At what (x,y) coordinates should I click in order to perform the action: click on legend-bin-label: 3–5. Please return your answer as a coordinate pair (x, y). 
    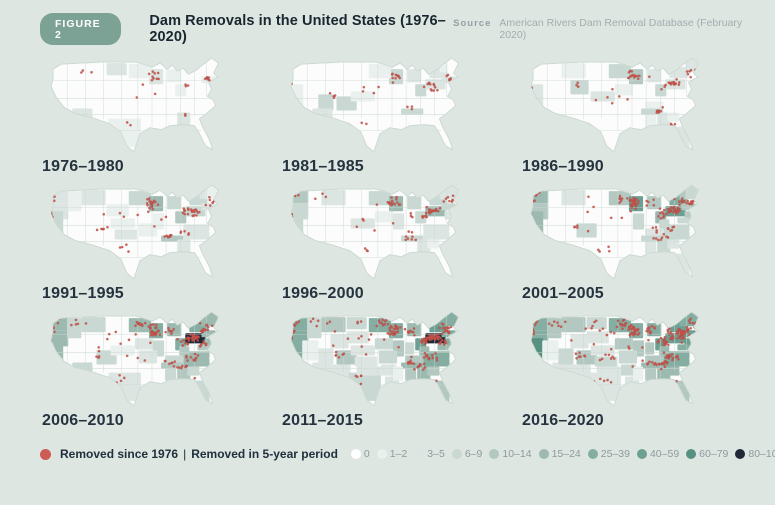
    Looking at the image, I should click on (436, 454).